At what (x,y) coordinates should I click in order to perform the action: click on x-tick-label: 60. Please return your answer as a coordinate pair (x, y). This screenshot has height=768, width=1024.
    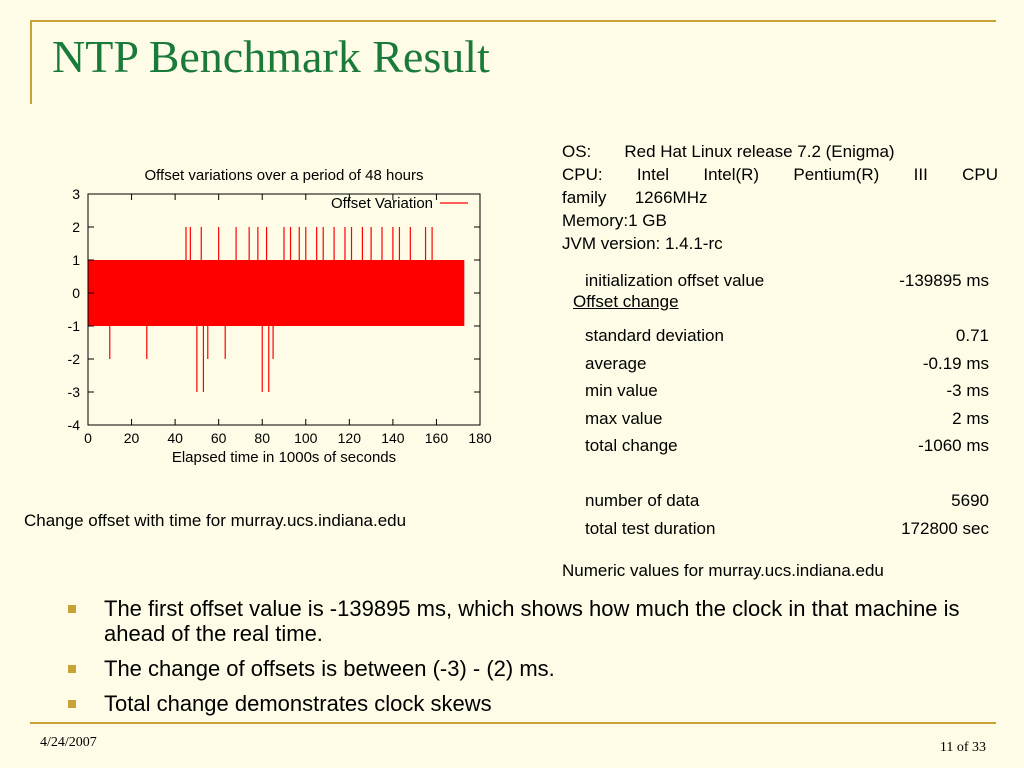
    Looking at the image, I should click on (219, 438).